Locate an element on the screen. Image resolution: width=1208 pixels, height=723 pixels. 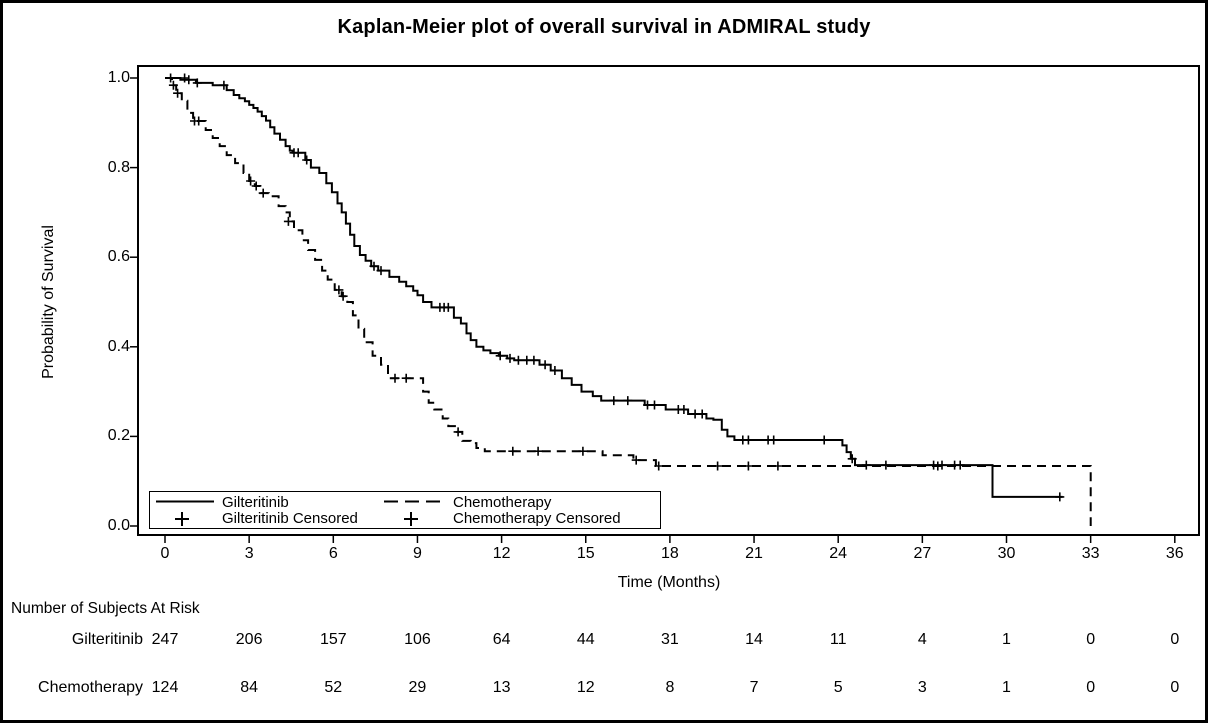
y-tick-label: 0.6 is located at coordinates (118, 257).